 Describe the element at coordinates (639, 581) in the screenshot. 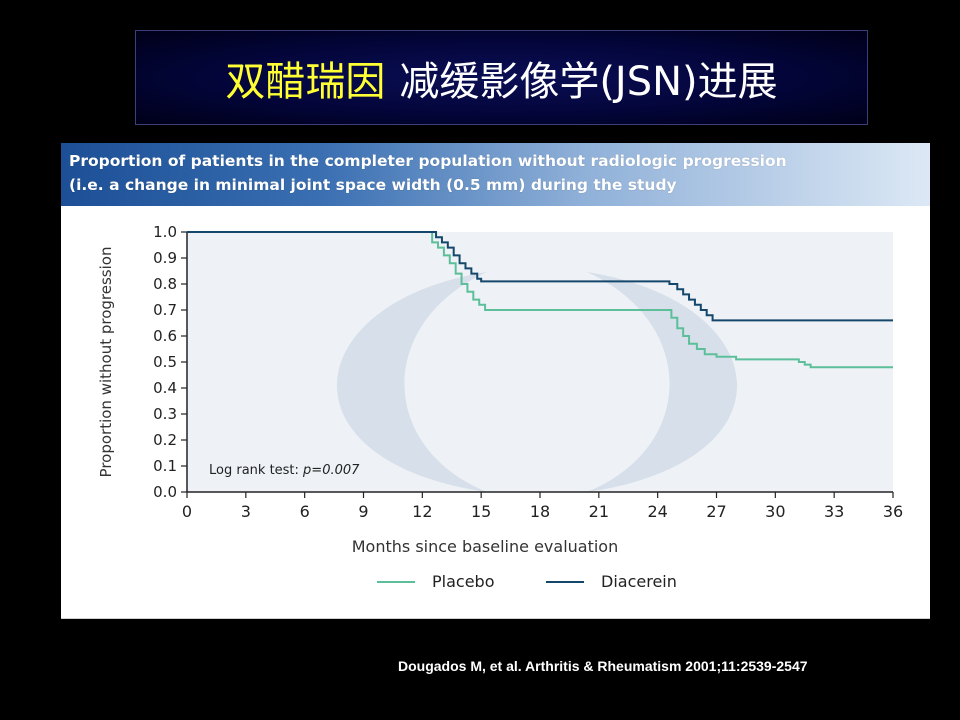

I see `legend-label-diacerein: Diacerein` at that location.